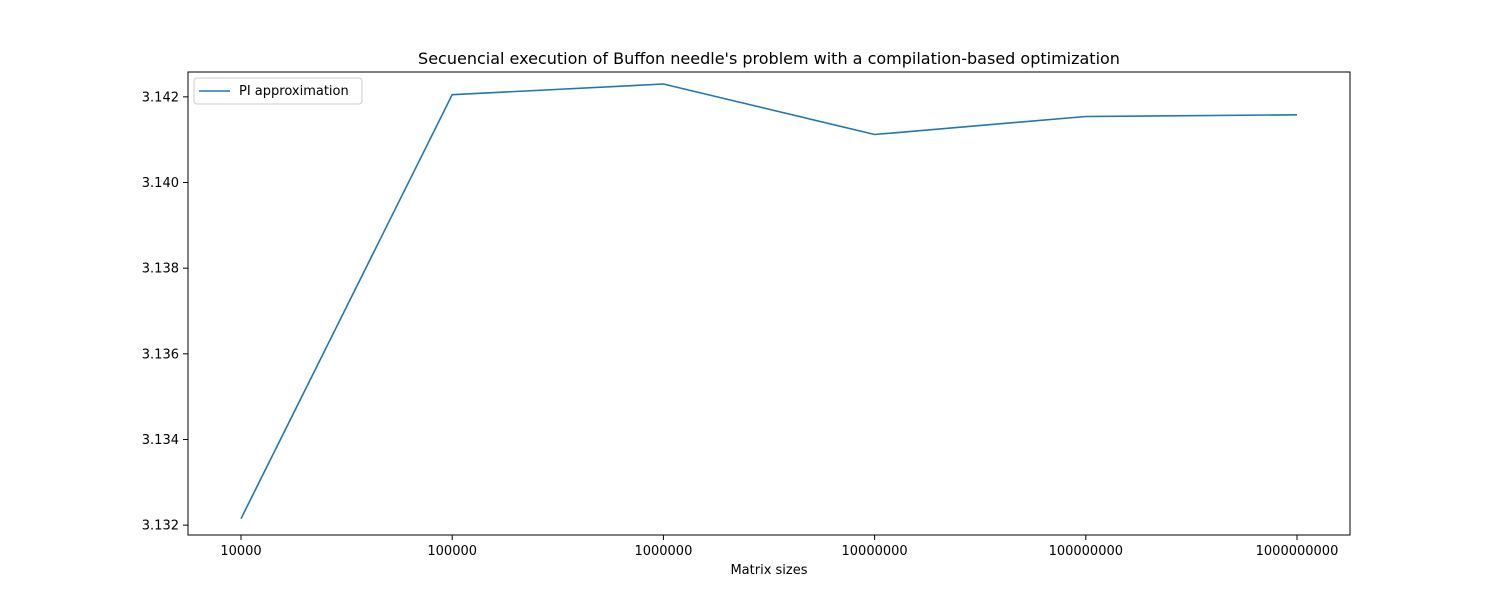 The width and height of the screenshot is (1500, 600). What do you see at coordinates (160, 183) in the screenshot?
I see `y-tick-label: 3.140` at bounding box center [160, 183].